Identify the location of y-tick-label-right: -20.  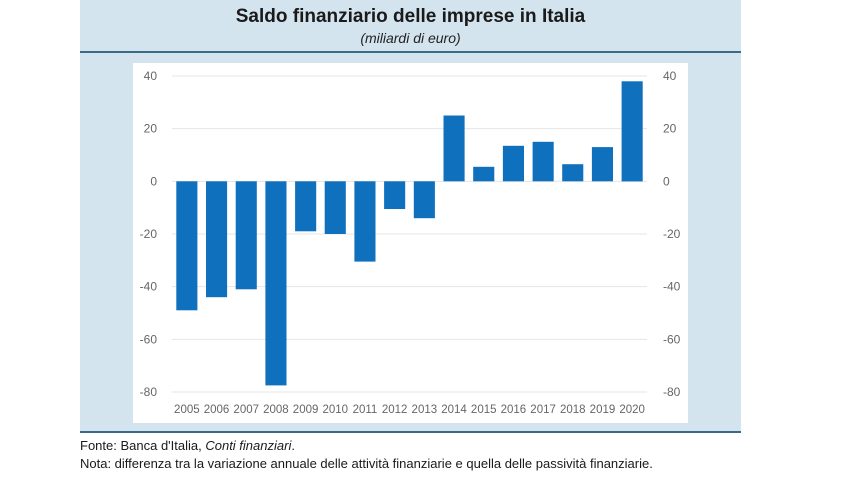
(672, 234).